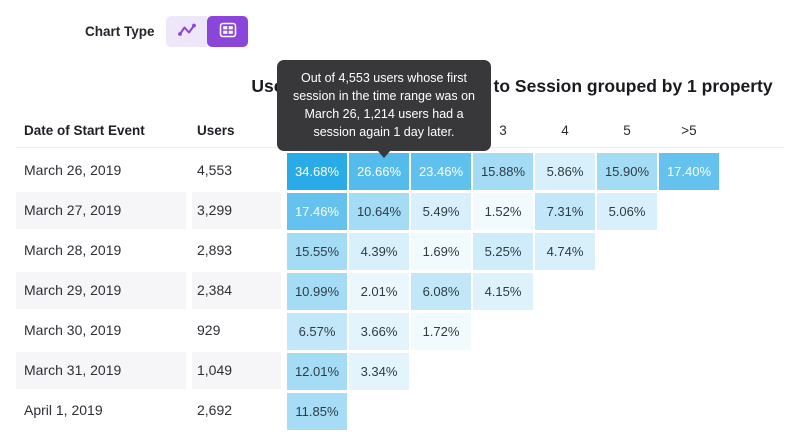 The image size is (800, 441). What do you see at coordinates (379, 371) in the screenshot?
I see `retention-cell: 3.34%` at bounding box center [379, 371].